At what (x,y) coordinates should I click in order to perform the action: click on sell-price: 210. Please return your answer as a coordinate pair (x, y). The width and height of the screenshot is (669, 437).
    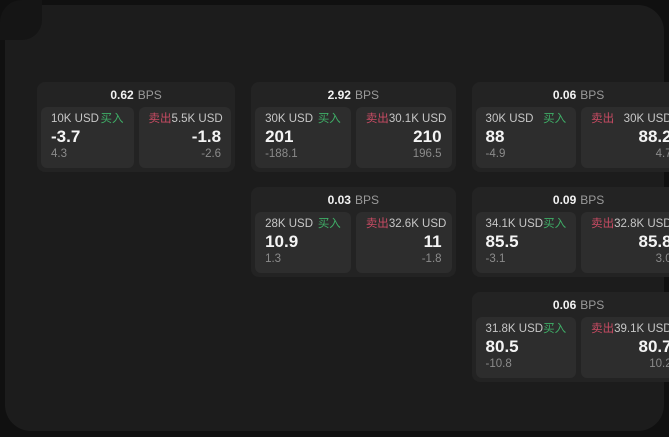
    Looking at the image, I should click on (427, 137).